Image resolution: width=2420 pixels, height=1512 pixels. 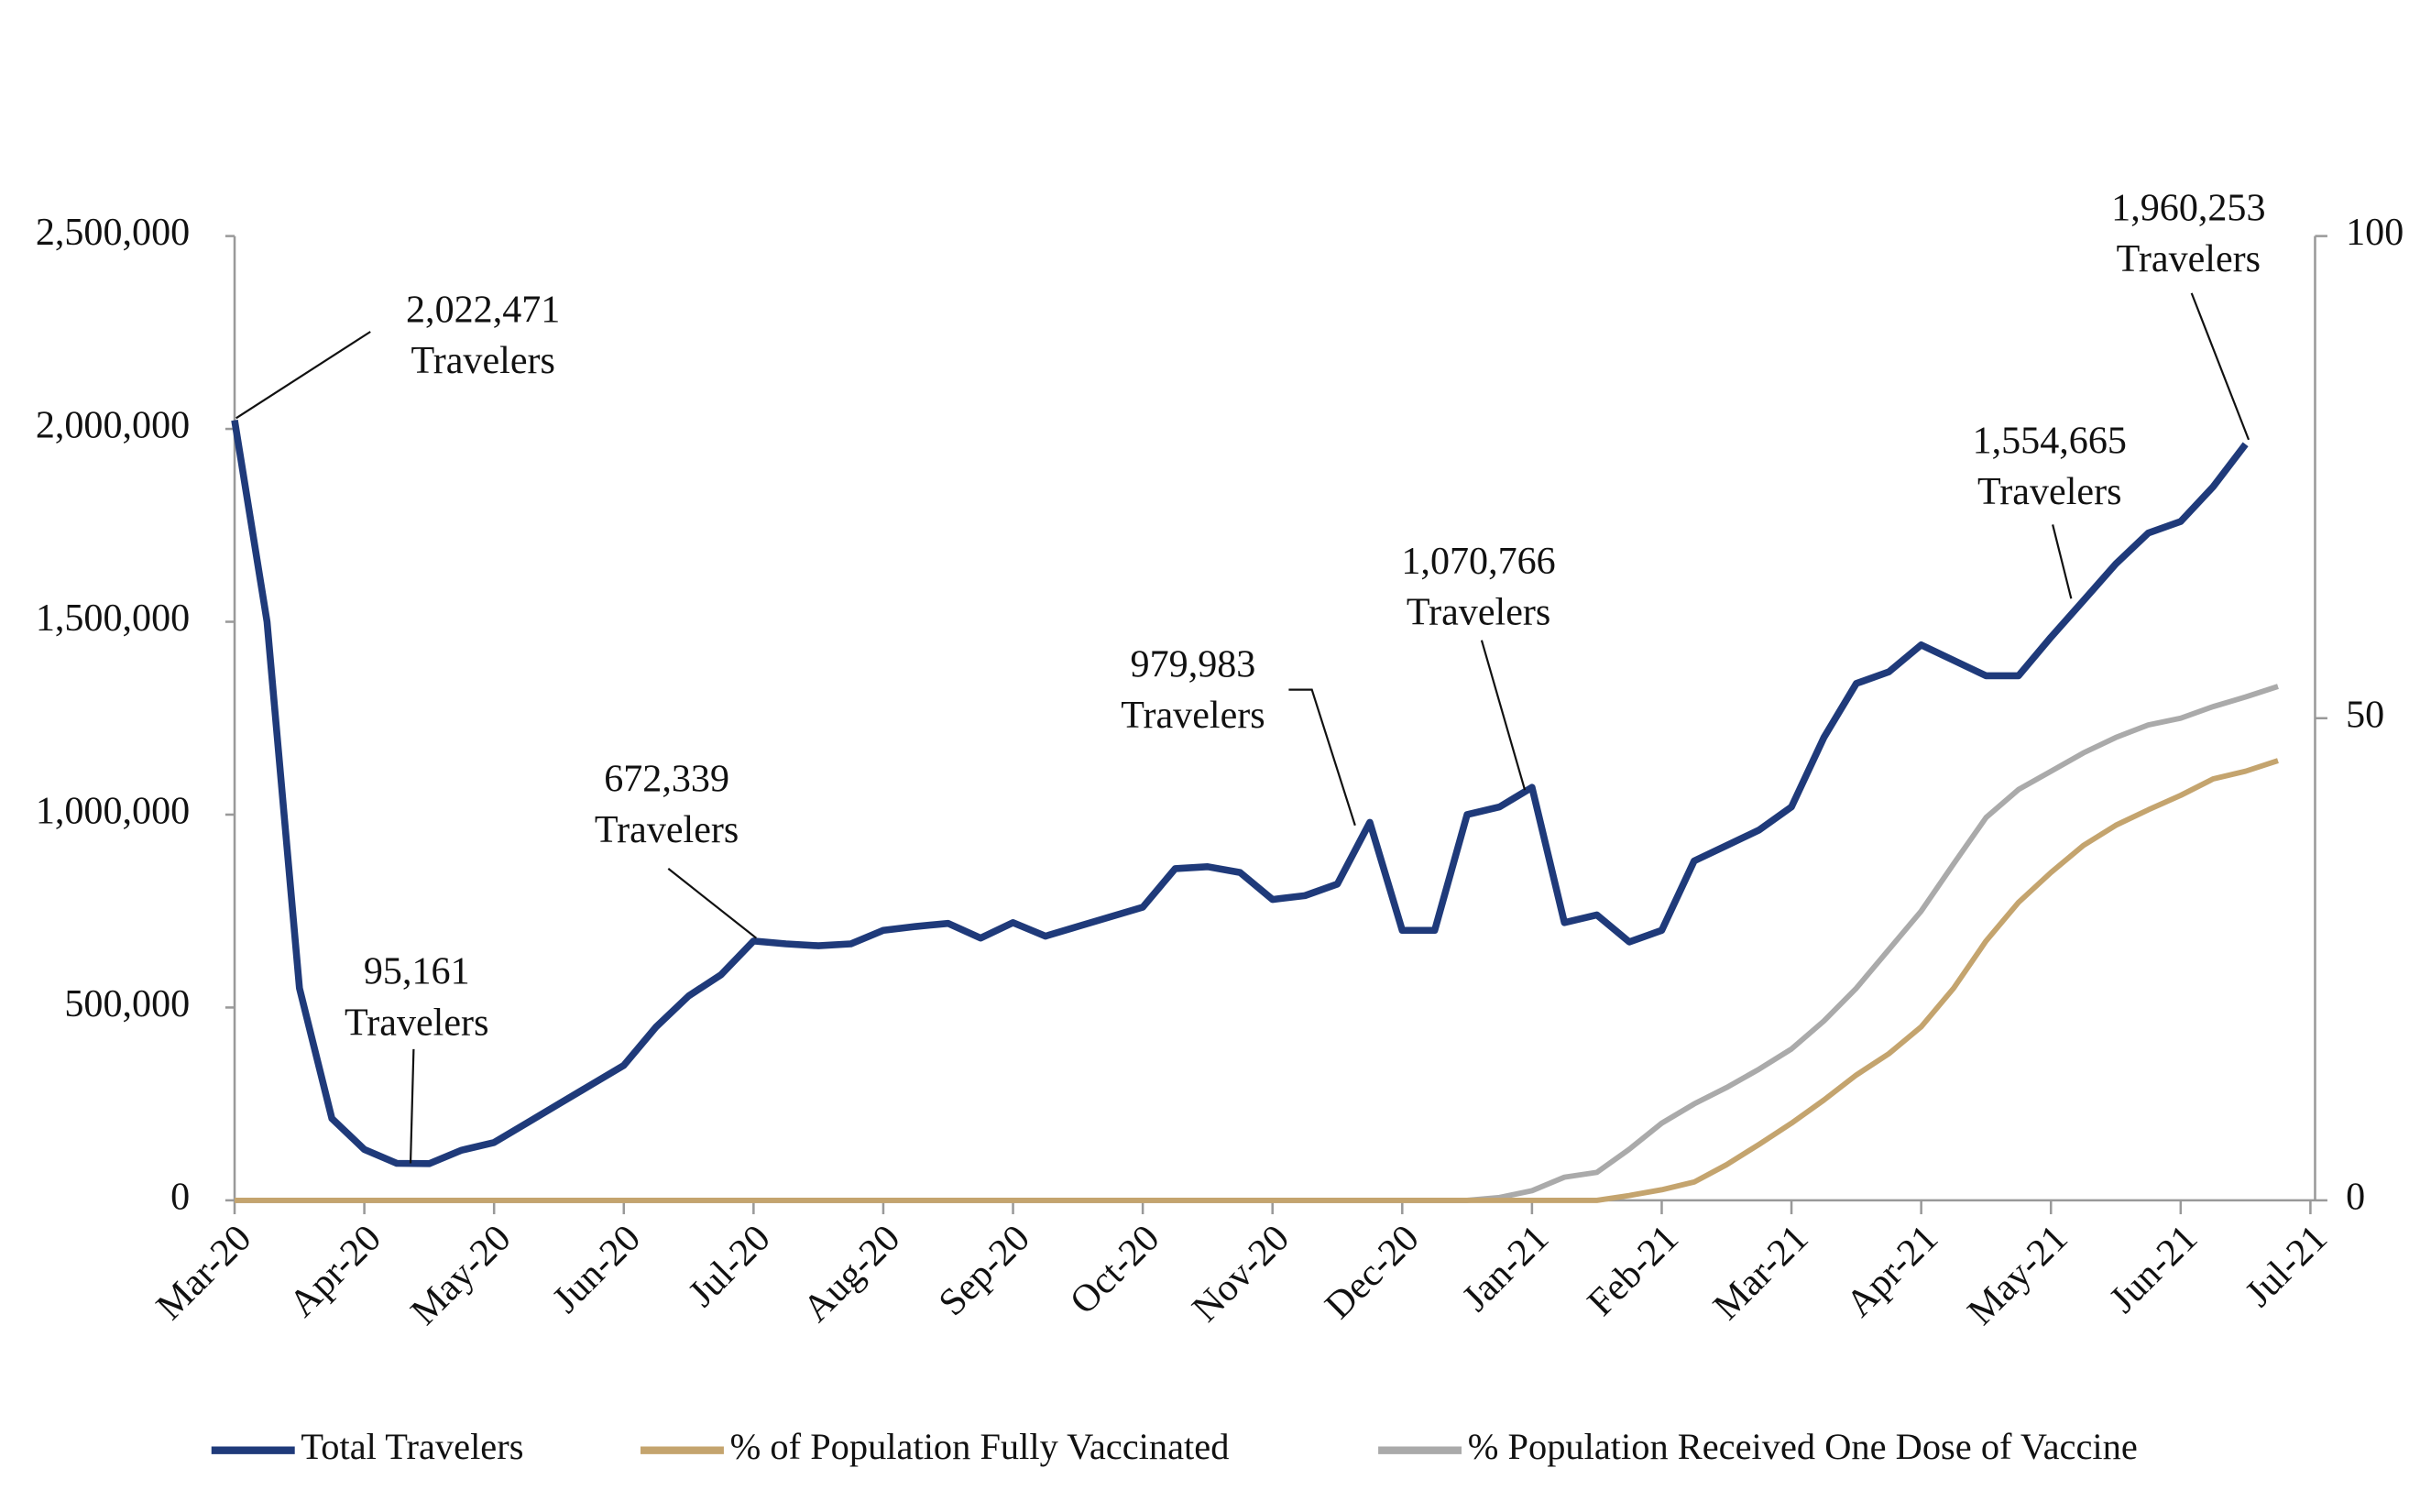 I want to click on x-tick-label: May-20, so click(x=460, y=1275).